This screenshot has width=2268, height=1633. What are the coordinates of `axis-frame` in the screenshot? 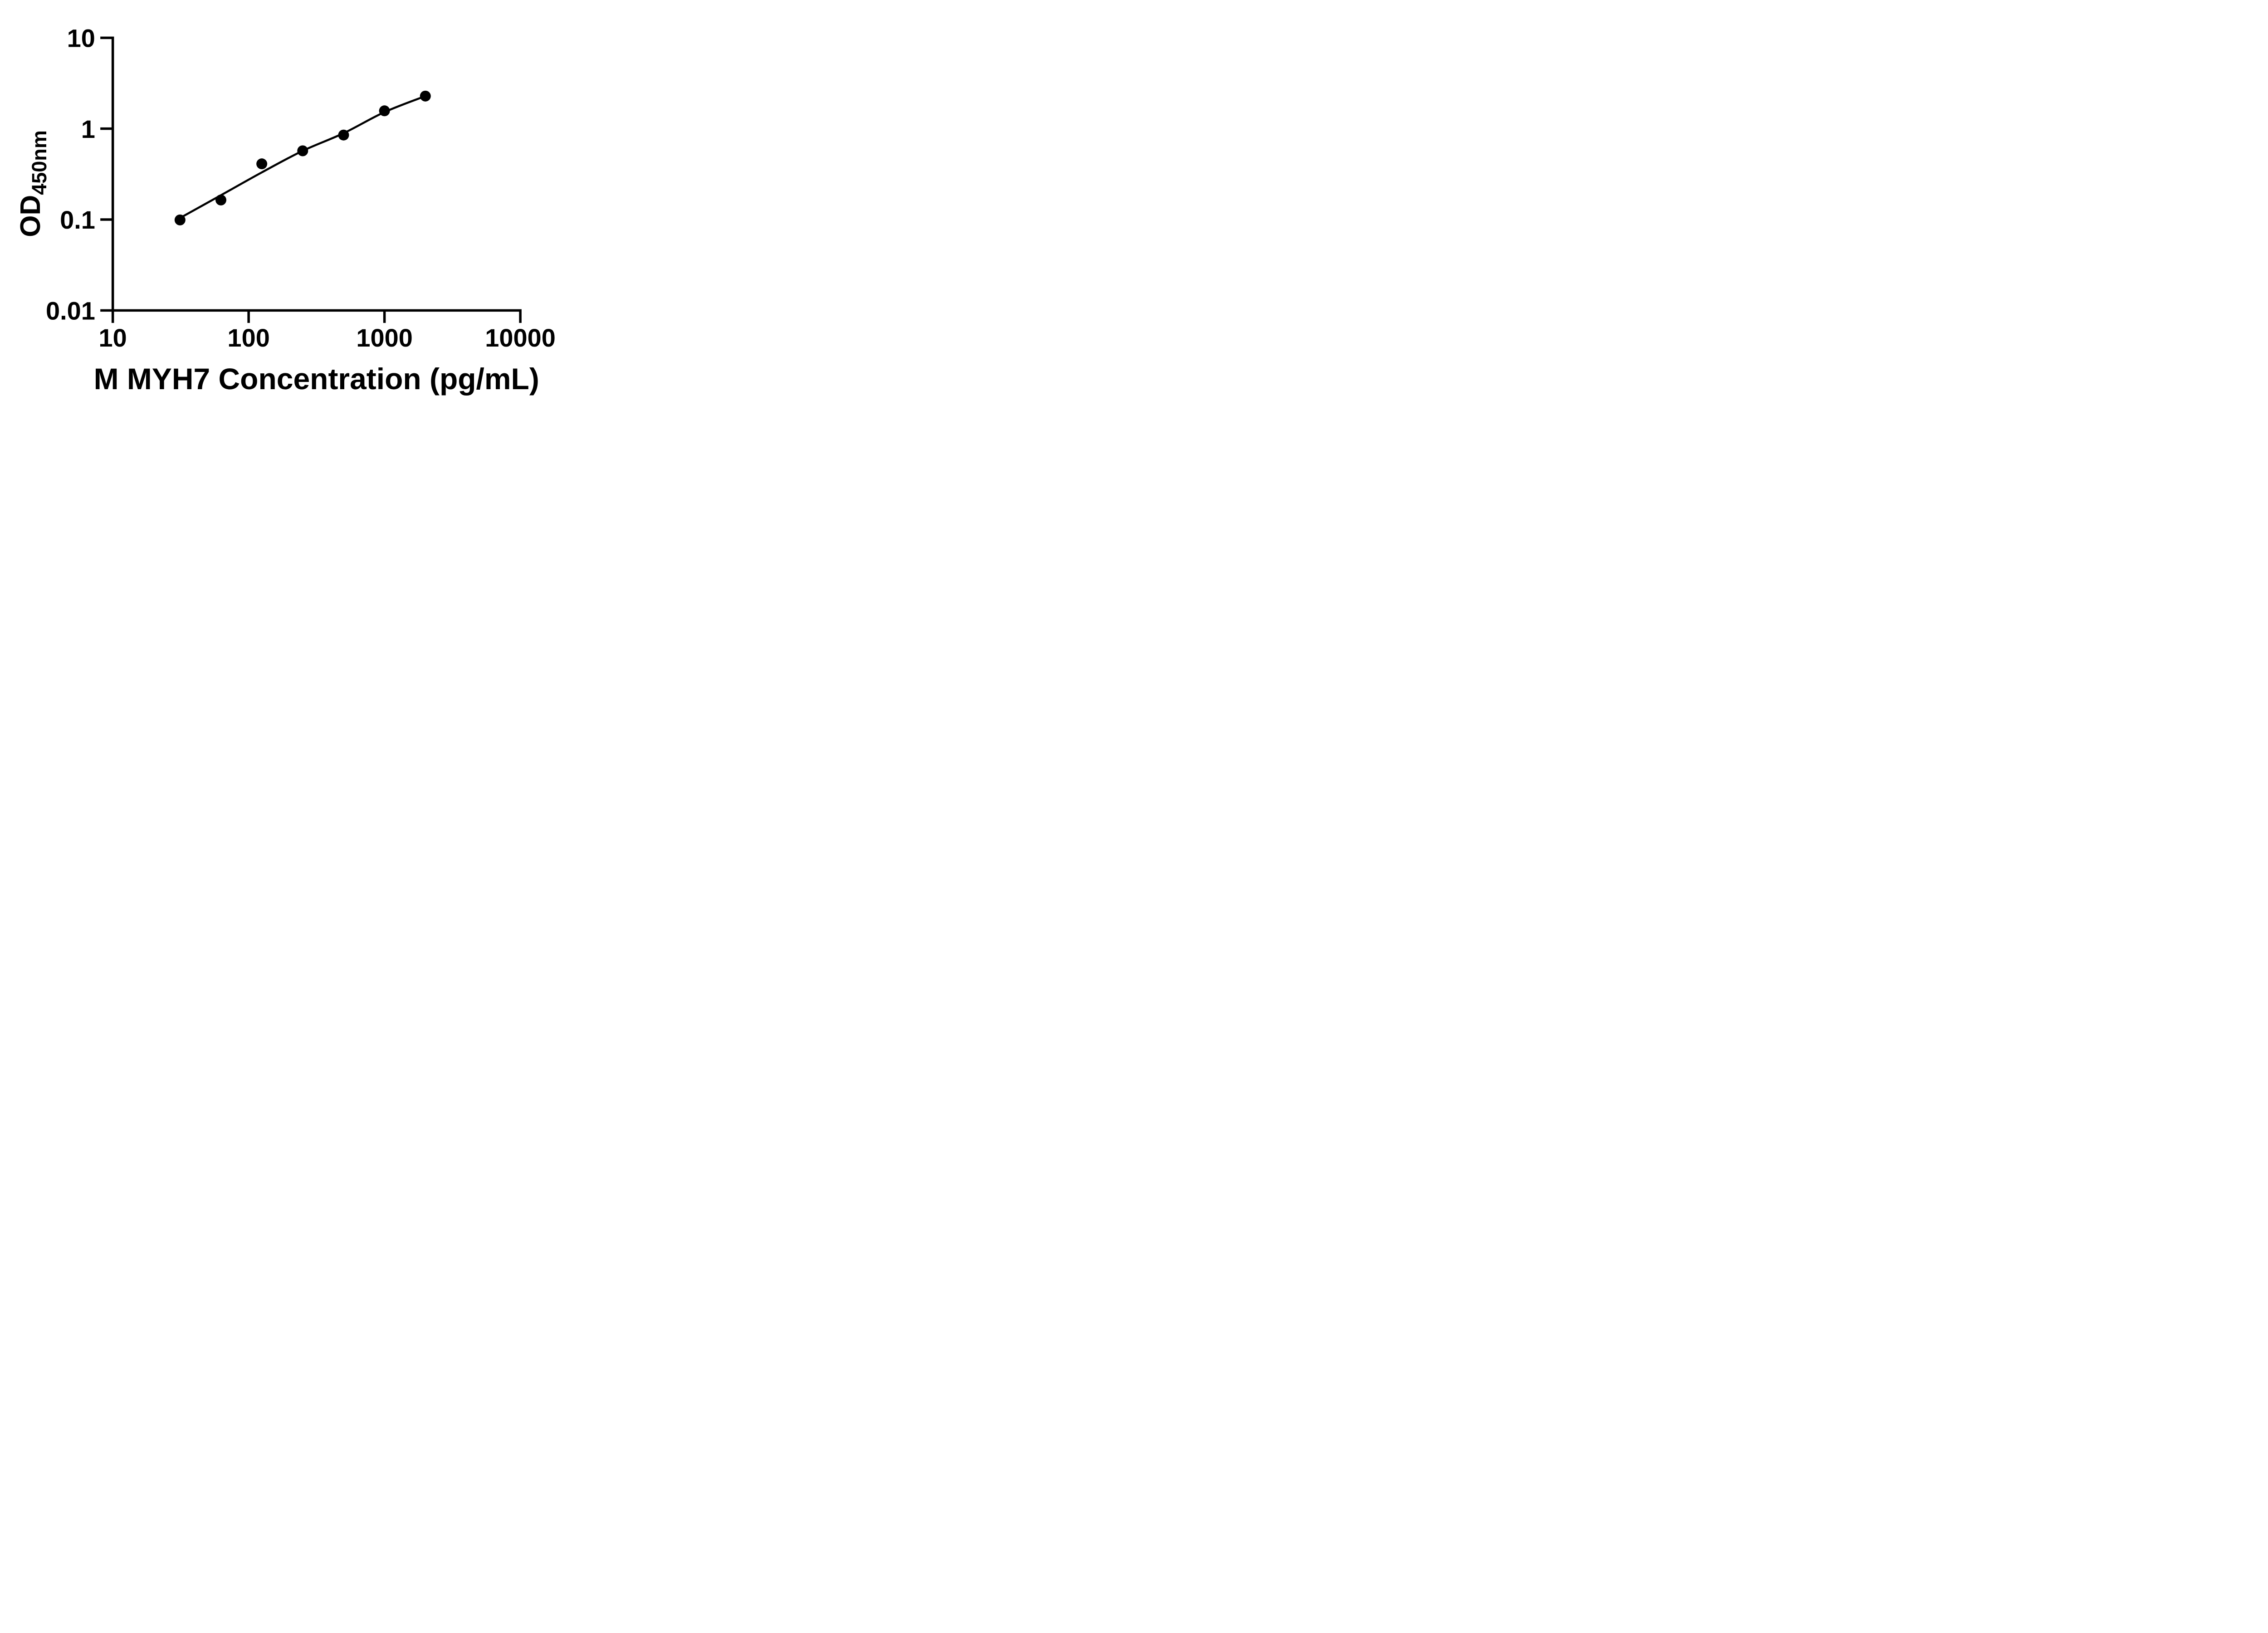 It's located at (311, 179).